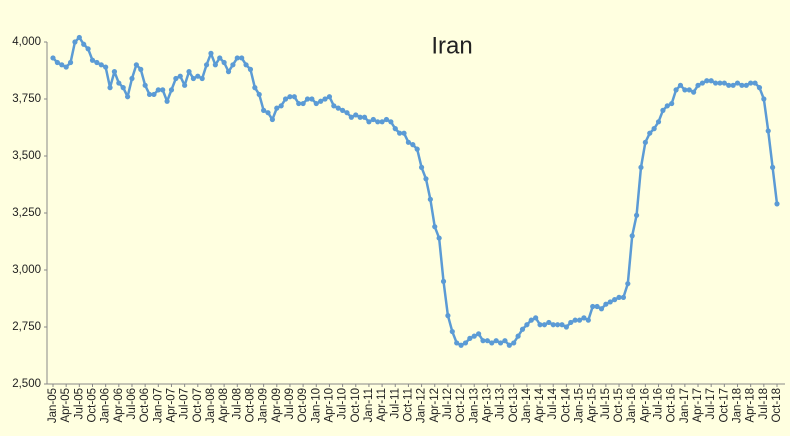 The image size is (790, 436). Describe the element at coordinates (672, 405) in the screenshot. I see `x-tick-label: Oct-16` at that location.